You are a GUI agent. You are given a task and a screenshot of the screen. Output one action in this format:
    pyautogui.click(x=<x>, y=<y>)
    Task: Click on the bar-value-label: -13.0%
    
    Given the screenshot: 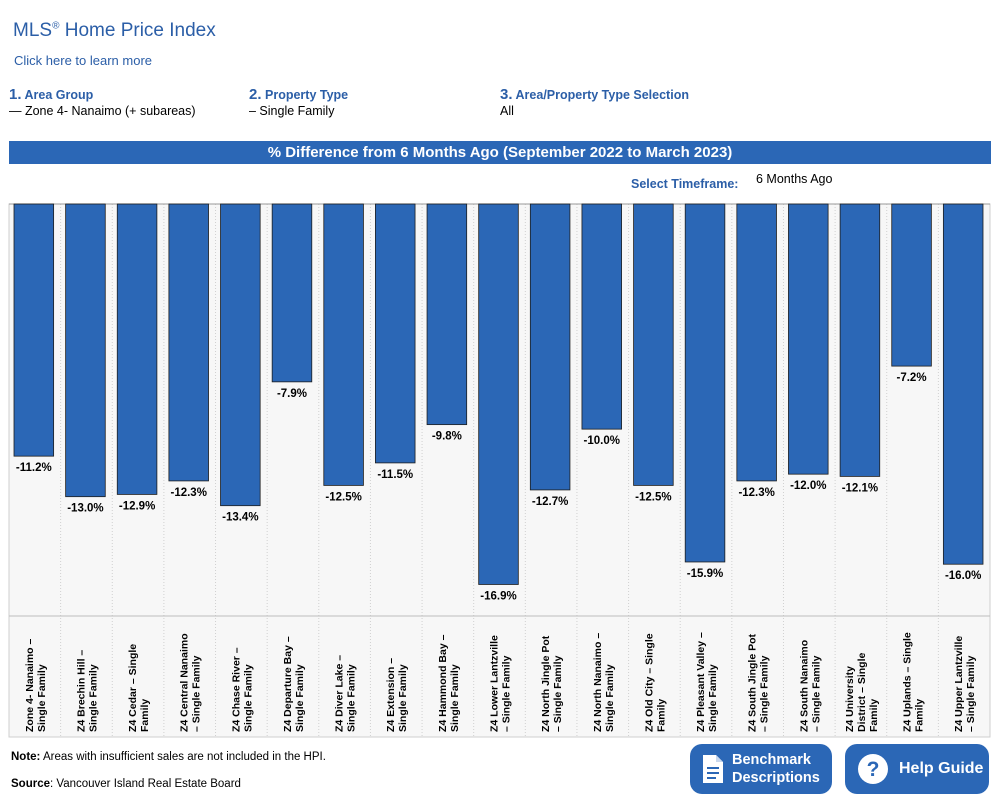 What is the action you would take?
    pyautogui.click(x=85, y=509)
    